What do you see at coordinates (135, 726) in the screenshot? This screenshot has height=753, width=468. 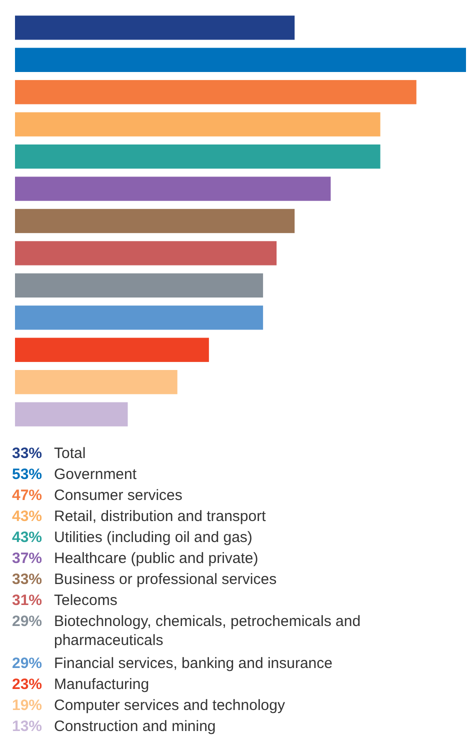 I see `text: Construction and mining` at bounding box center [135, 726].